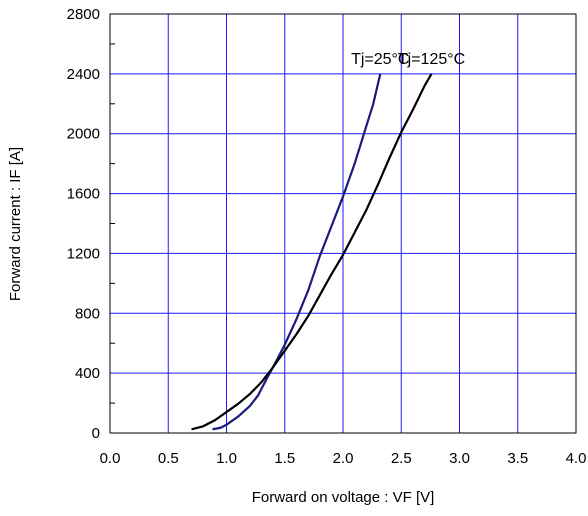  Describe the element at coordinates (83, 253) in the screenshot. I see `y-tick-label: 1200` at that location.